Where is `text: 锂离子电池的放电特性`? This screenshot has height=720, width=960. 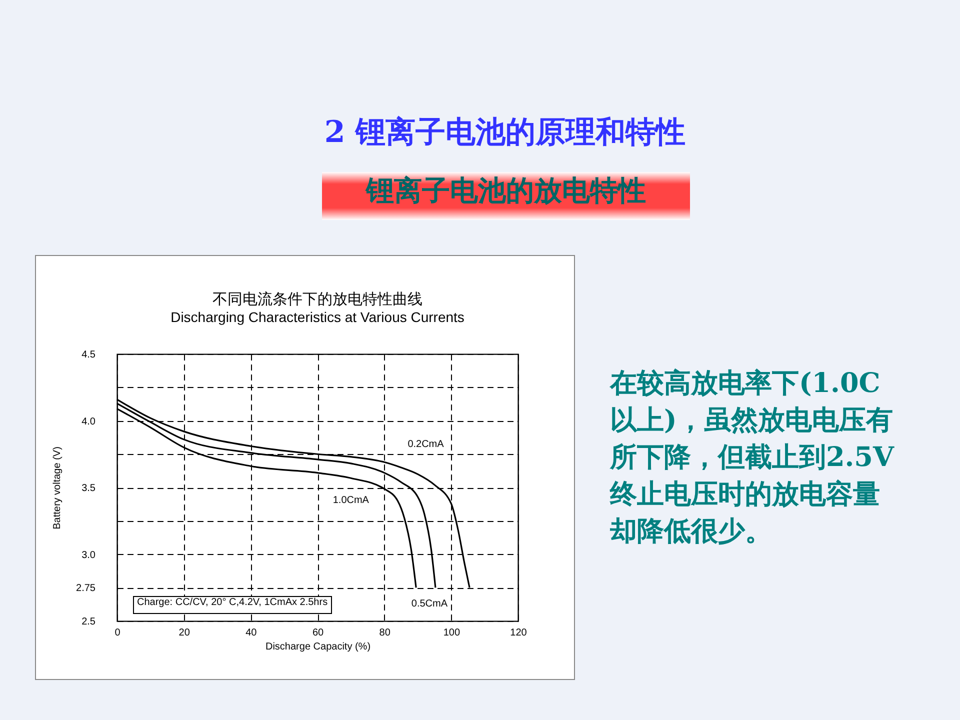
text: 锂离子电池的放电特性 is located at coordinates (506, 196).